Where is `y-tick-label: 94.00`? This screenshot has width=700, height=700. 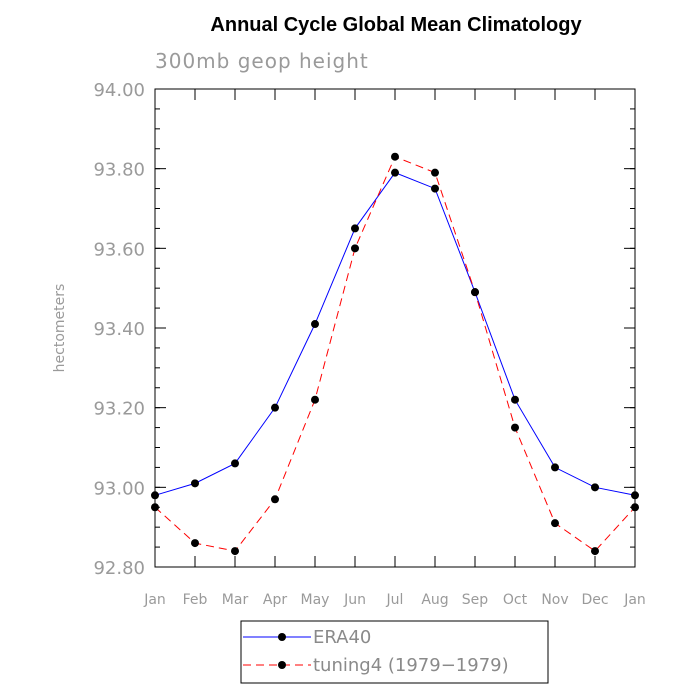 y-tick-label: 94.00 is located at coordinates (119, 90).